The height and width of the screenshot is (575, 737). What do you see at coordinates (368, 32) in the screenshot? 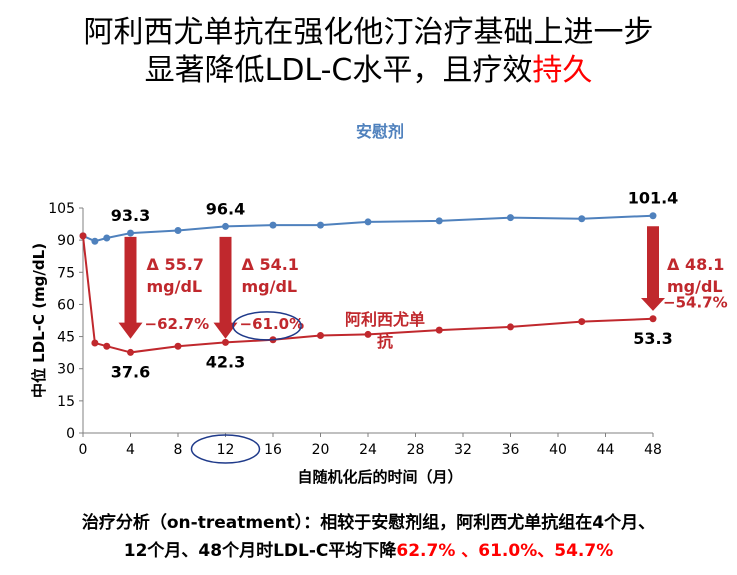
I see `slide-title-line1: 阿利西尤单抗在强化他汀治疗基础上进一步` at bounding box center [368, 32].